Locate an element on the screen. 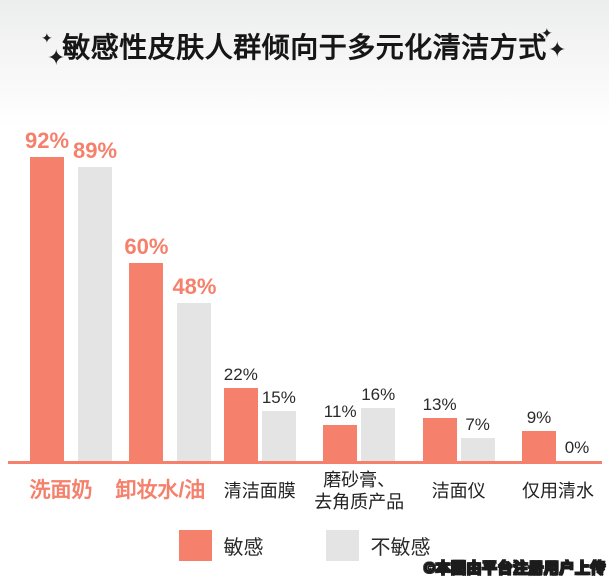 This screenshot has width=609, height=580. bar-column: 89% is located at coordinates (95, 299).